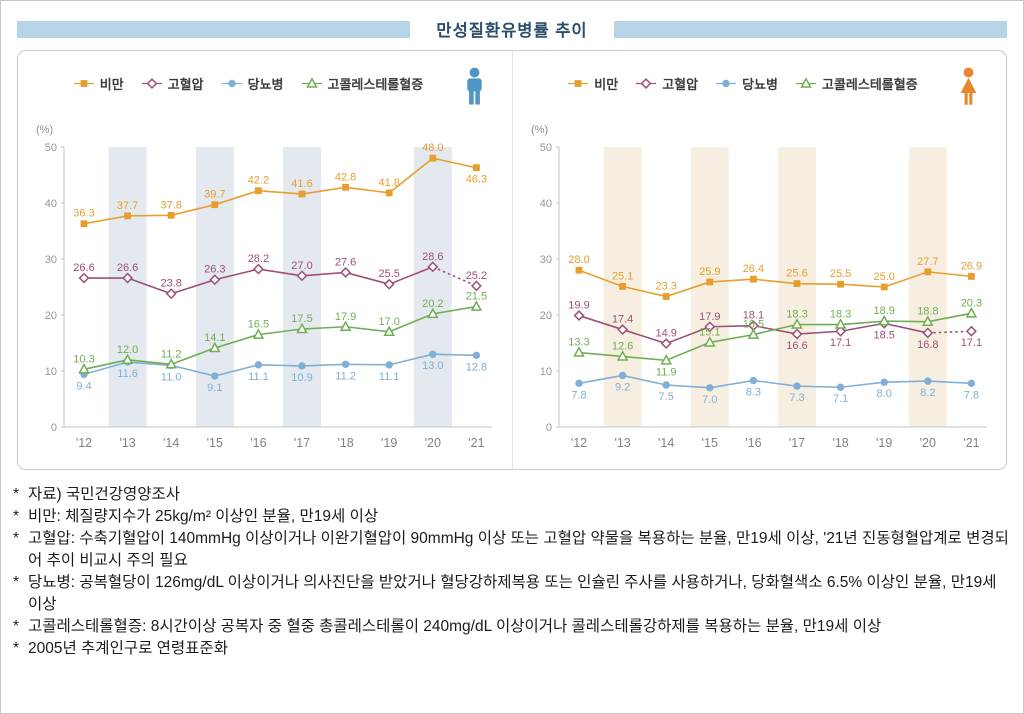  What do you see at coordinates (83, 359) in the screenshot?
I see `data-label: 10.3` at bounding box center [83, 359].